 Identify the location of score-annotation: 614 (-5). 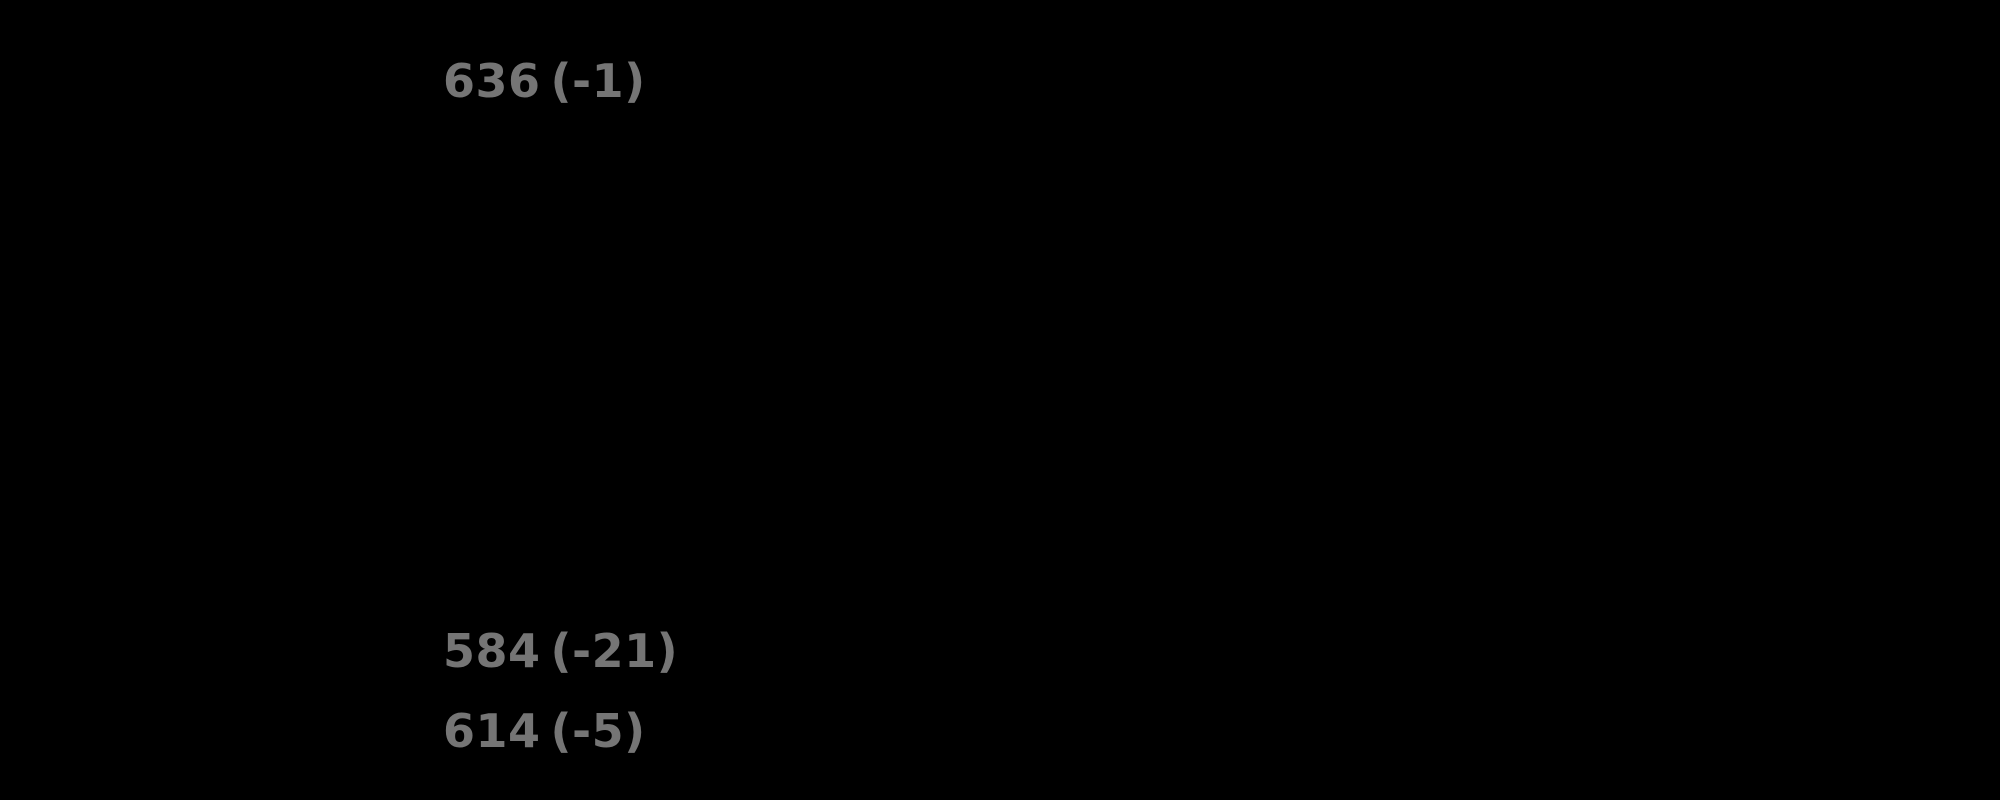
(544, 731).